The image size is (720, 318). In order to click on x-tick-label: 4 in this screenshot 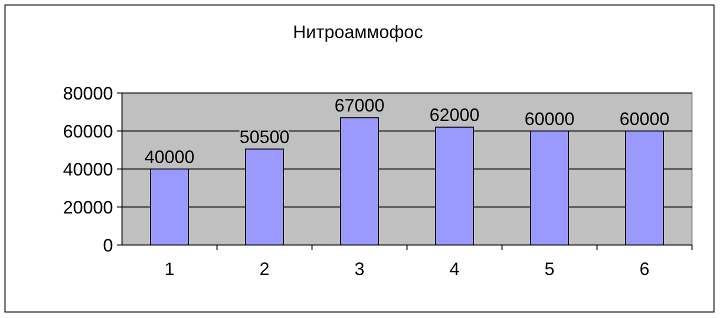, I will do `click(454, 269)`.